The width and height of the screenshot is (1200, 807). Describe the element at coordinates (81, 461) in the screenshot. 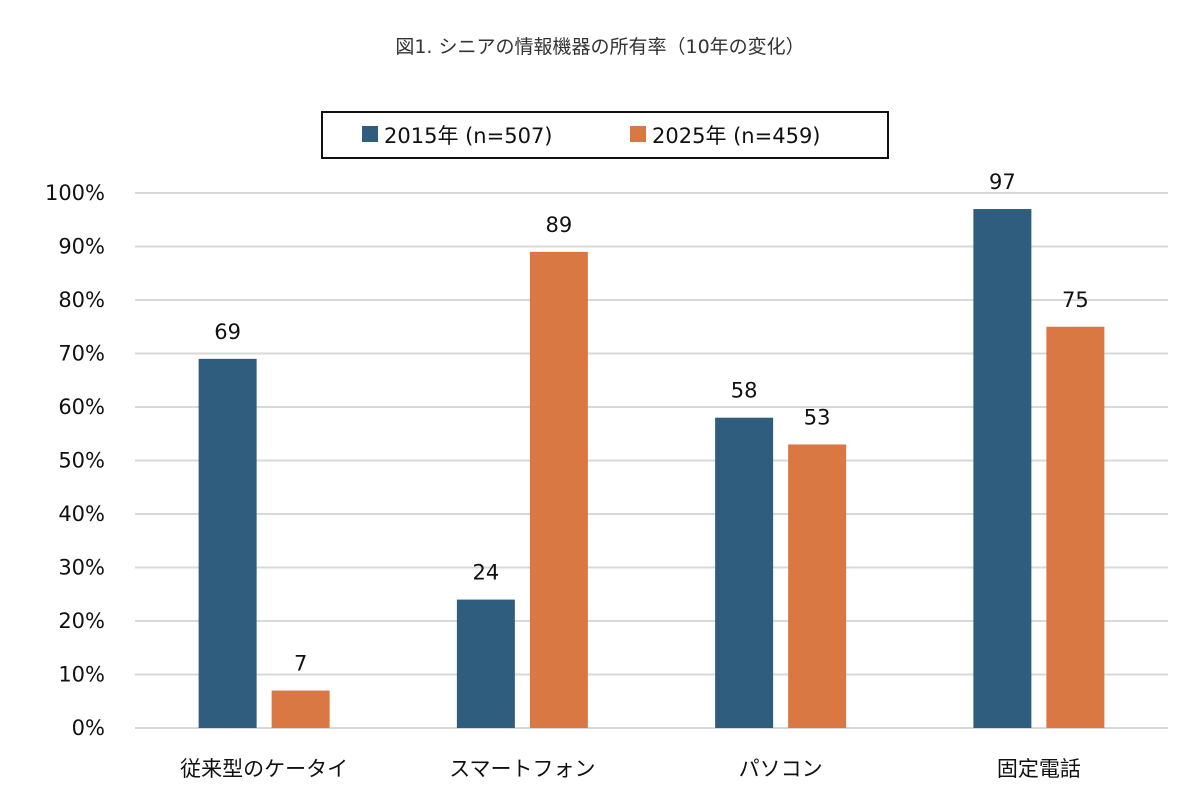

I see `y-tick-label: 50%` at that location.